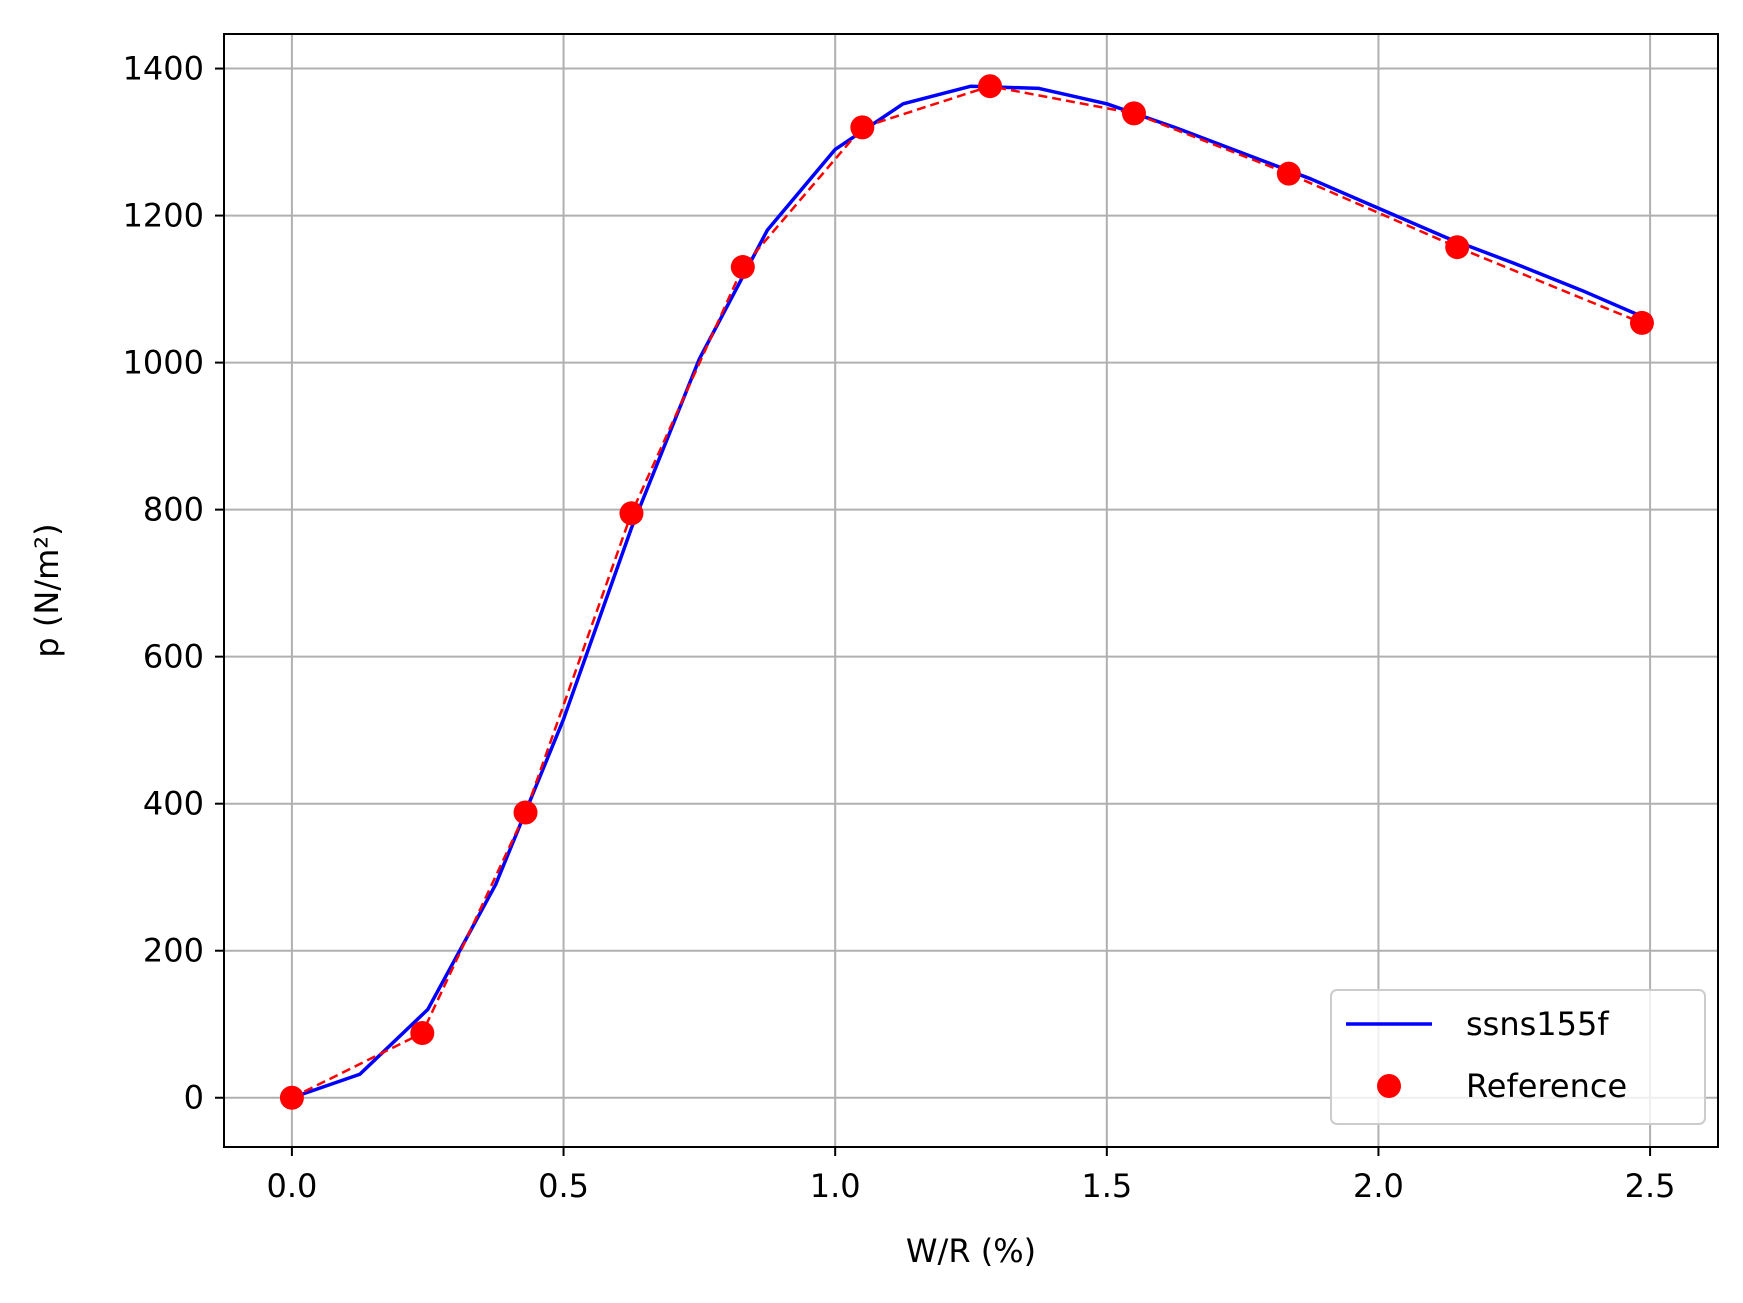  I want to click on legend-marker-swatch, so click(1389, 1086).